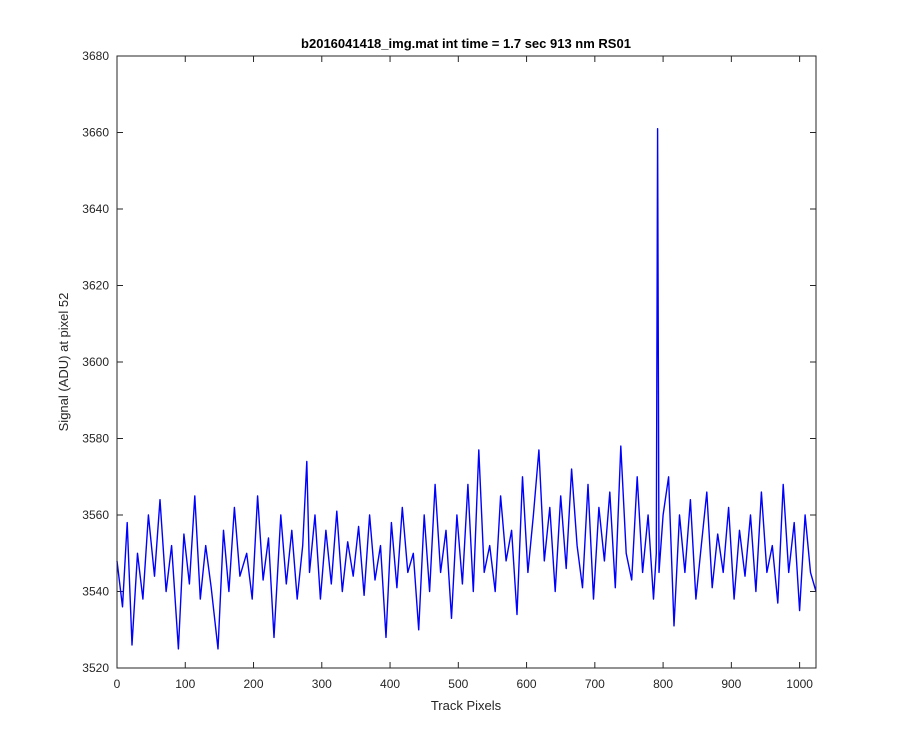 This screenshot has width=900, height=755. I want to click on x-tick-label: 0, so click(117, 684).